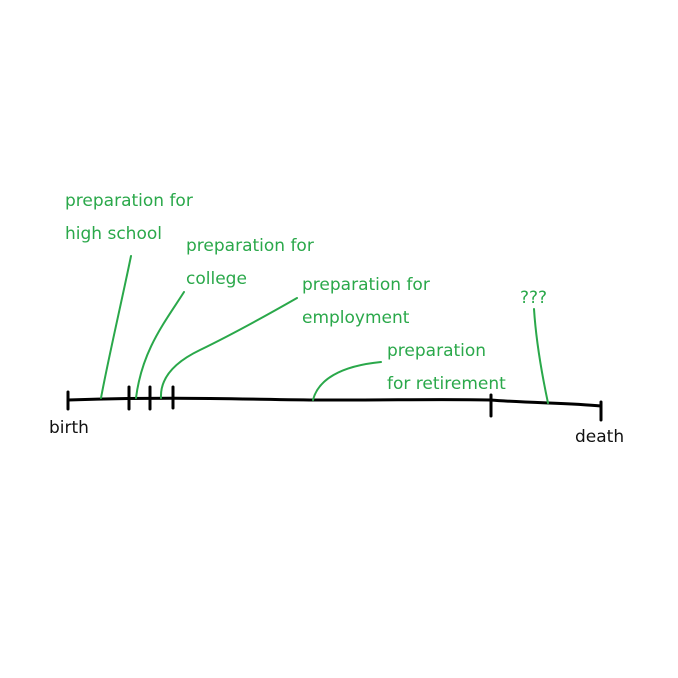 Image resolution: width=678 pixels, height=678 pixels. I want to click on label-unknown: ???, so click(533, 298).